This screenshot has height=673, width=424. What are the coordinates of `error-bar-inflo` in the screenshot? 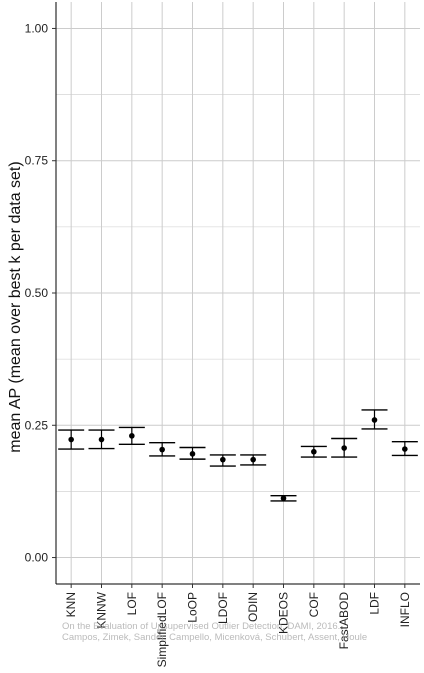 It's located at (404, 448).